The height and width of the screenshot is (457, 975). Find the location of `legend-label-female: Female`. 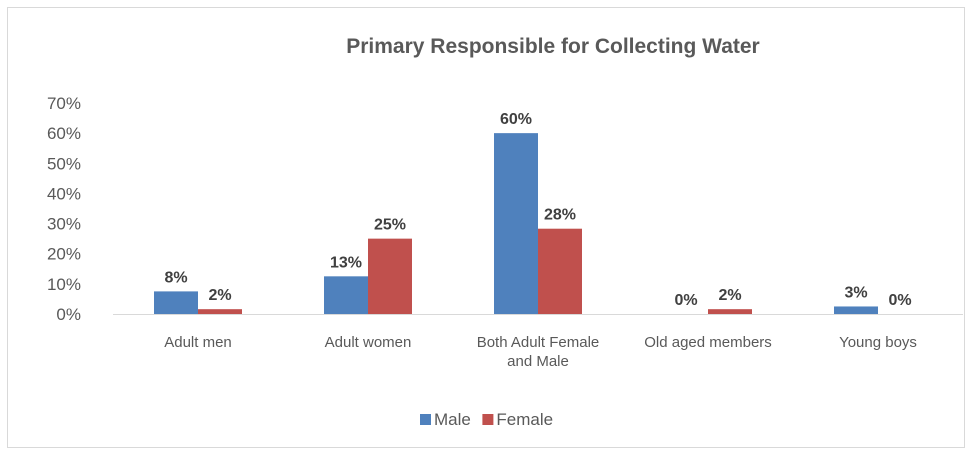

legend-label-female: Female is located at coordinates (524, 419).